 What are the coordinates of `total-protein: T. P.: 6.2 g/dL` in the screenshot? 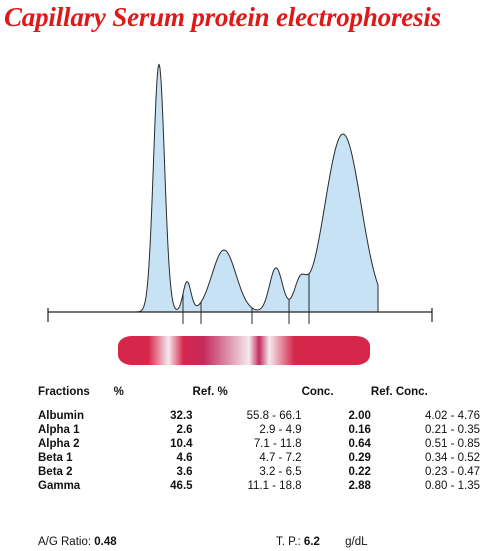 It's located at (322, 542).